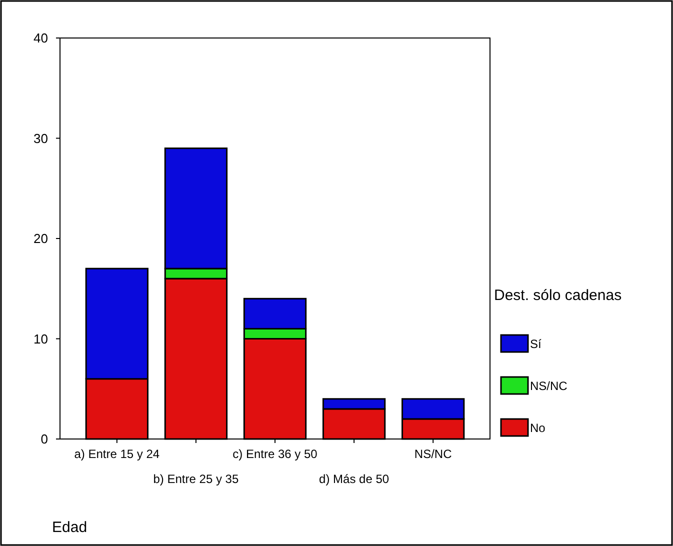 This screenshot has width=673, height=546. What do you see at coordinates (70, 527) in the screenshot?
I see `x-axis-title: Edad` at bounding box center [70, 527].